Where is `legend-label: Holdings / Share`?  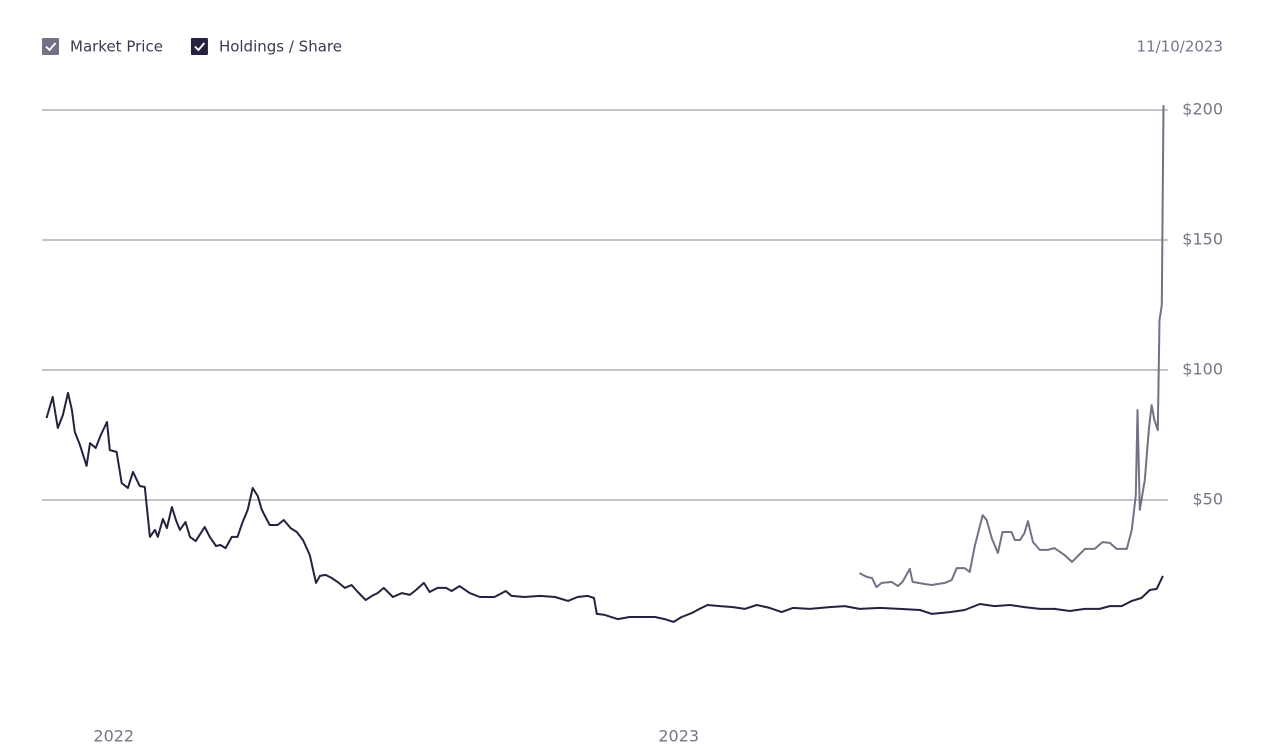
legend-label: Holdings / Share is located at coordinates (280, 47).